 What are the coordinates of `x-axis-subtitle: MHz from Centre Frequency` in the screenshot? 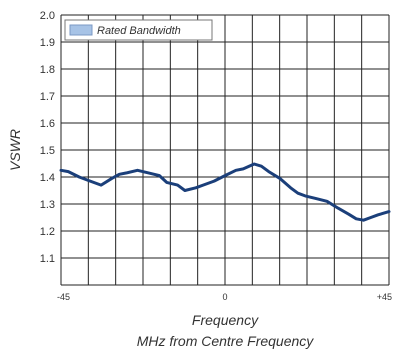 It's located at (226, 341).